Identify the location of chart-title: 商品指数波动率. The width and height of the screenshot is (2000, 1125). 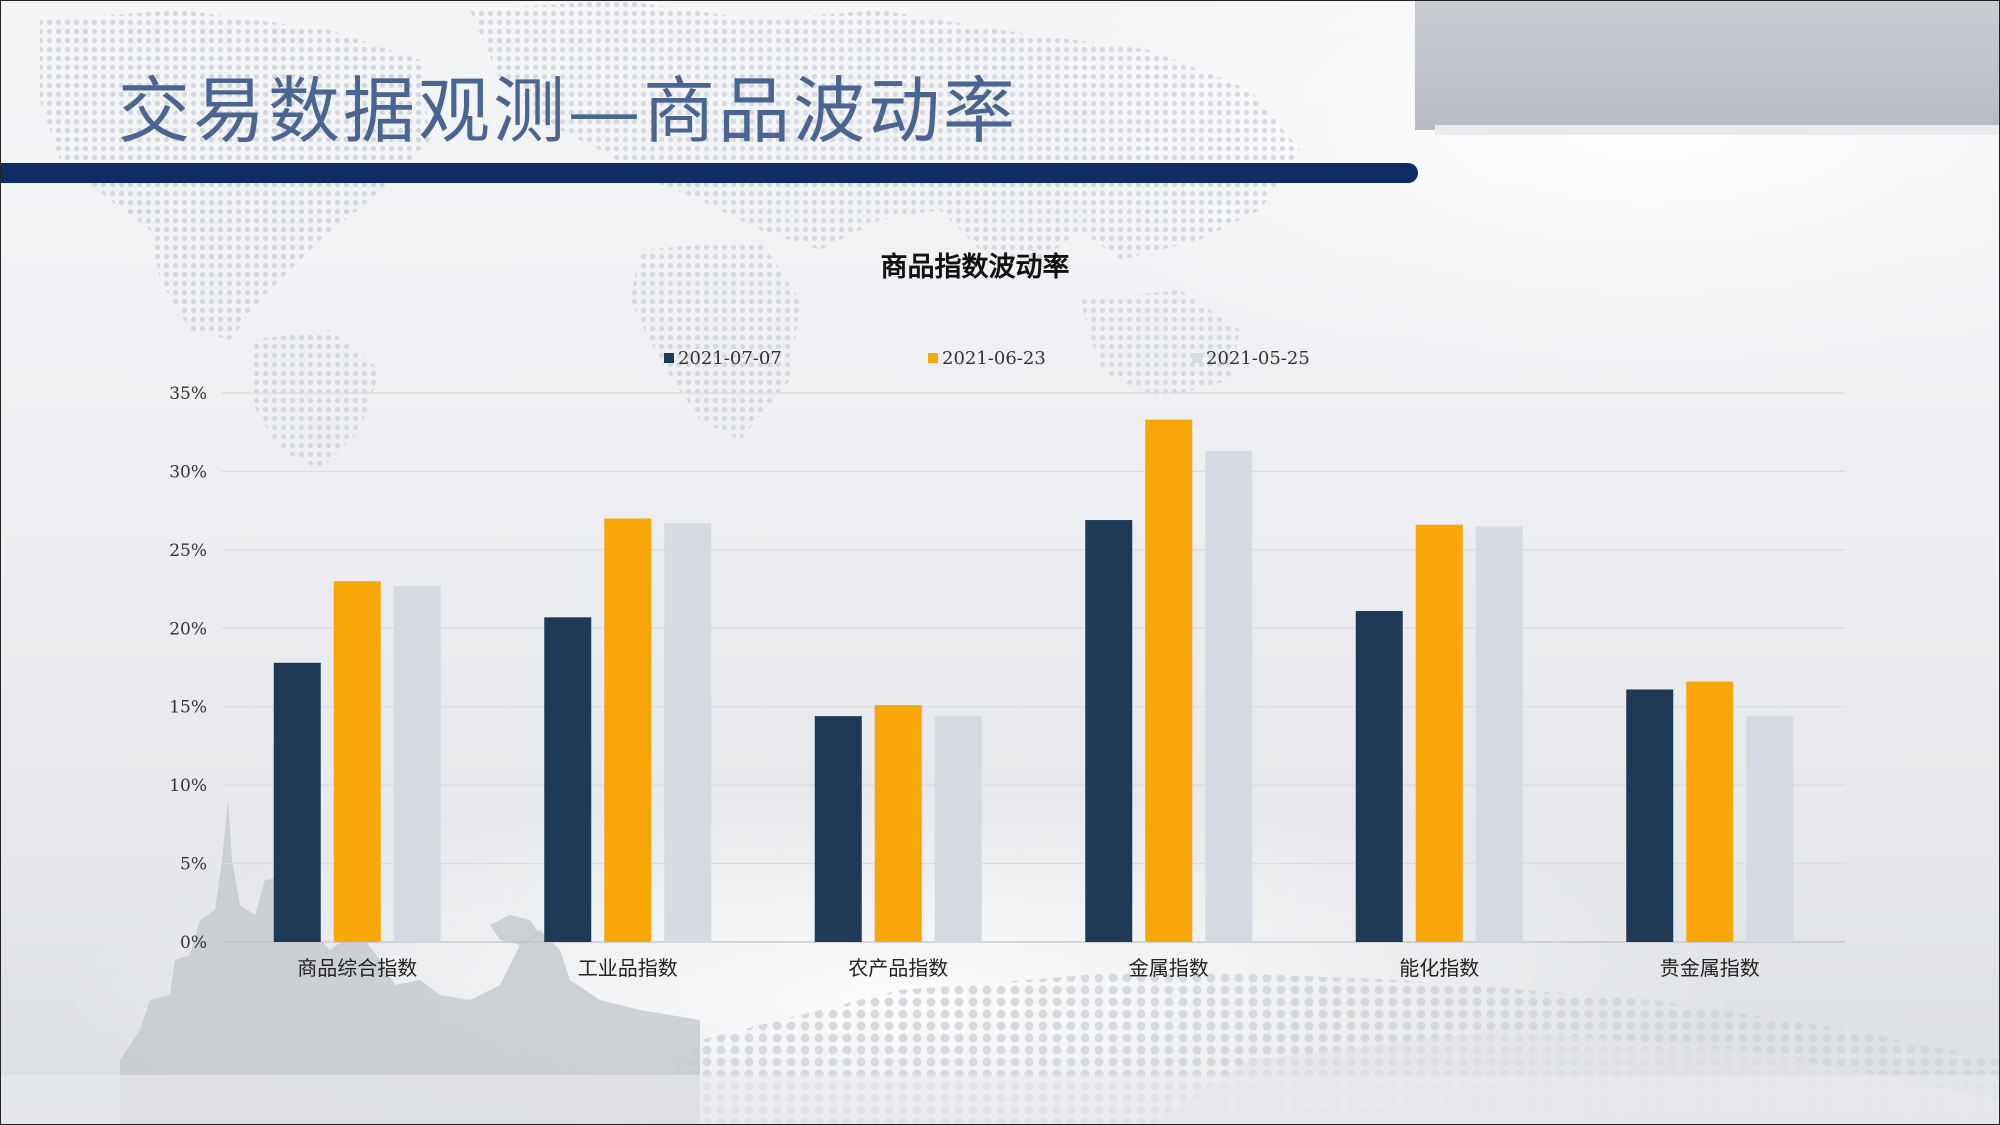
(975, 267).